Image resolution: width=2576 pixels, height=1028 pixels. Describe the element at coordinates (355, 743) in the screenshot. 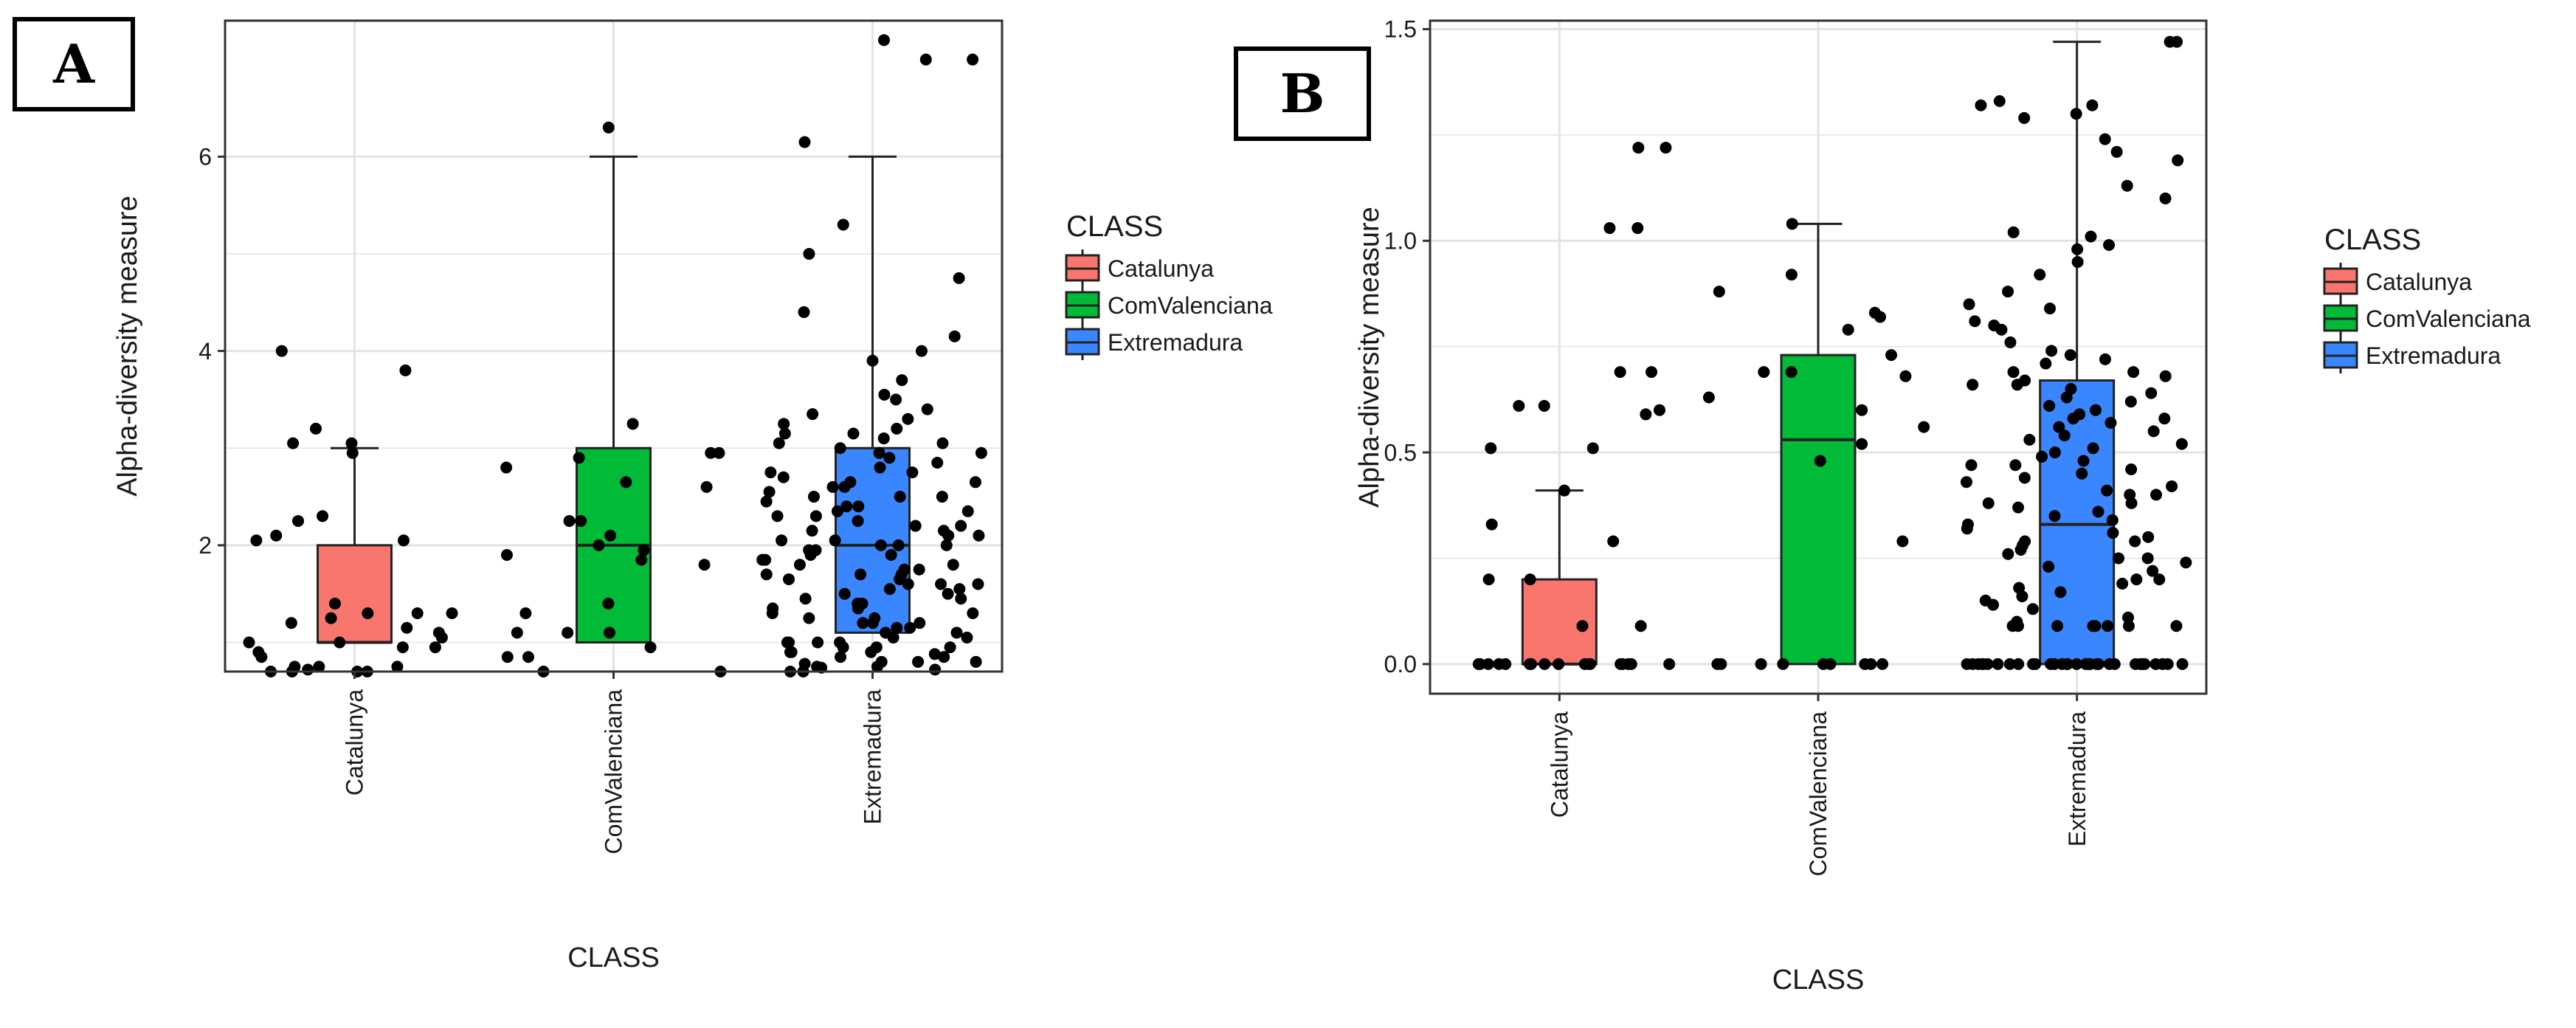

I see `x-tick-label: Catalunya` at that location.